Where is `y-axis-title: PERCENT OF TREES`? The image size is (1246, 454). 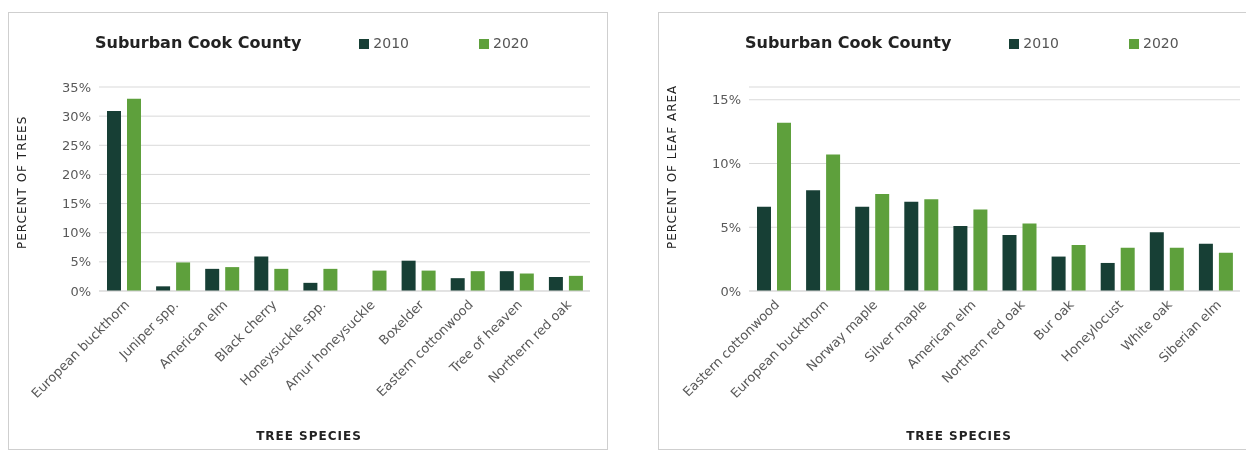
y-axis-title: PERCENT OF TREES is located at coordinates (22, 182).